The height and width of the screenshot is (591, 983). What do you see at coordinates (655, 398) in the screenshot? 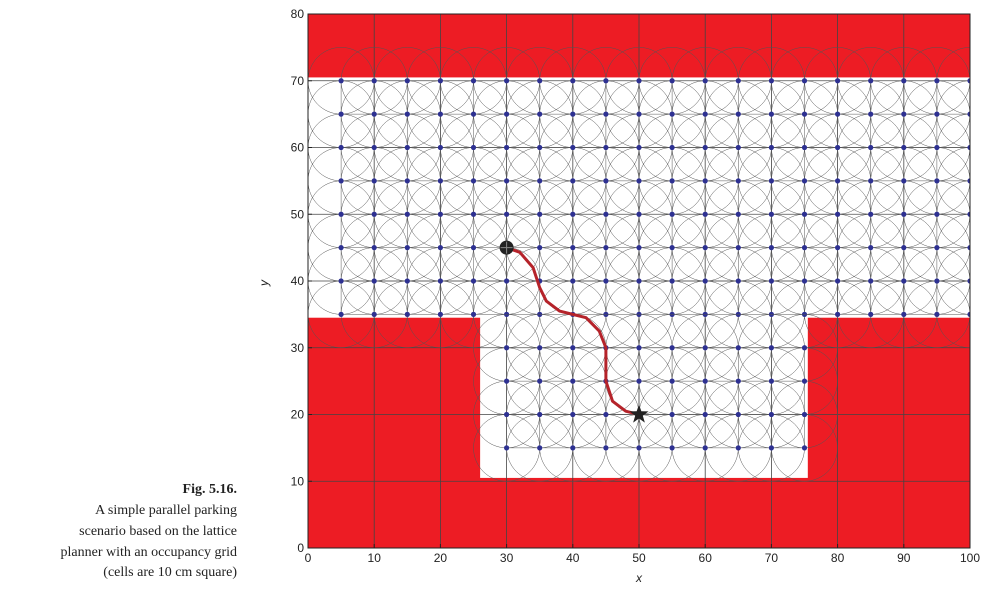
I see `lattice-region` at bounding box center [655, 398].